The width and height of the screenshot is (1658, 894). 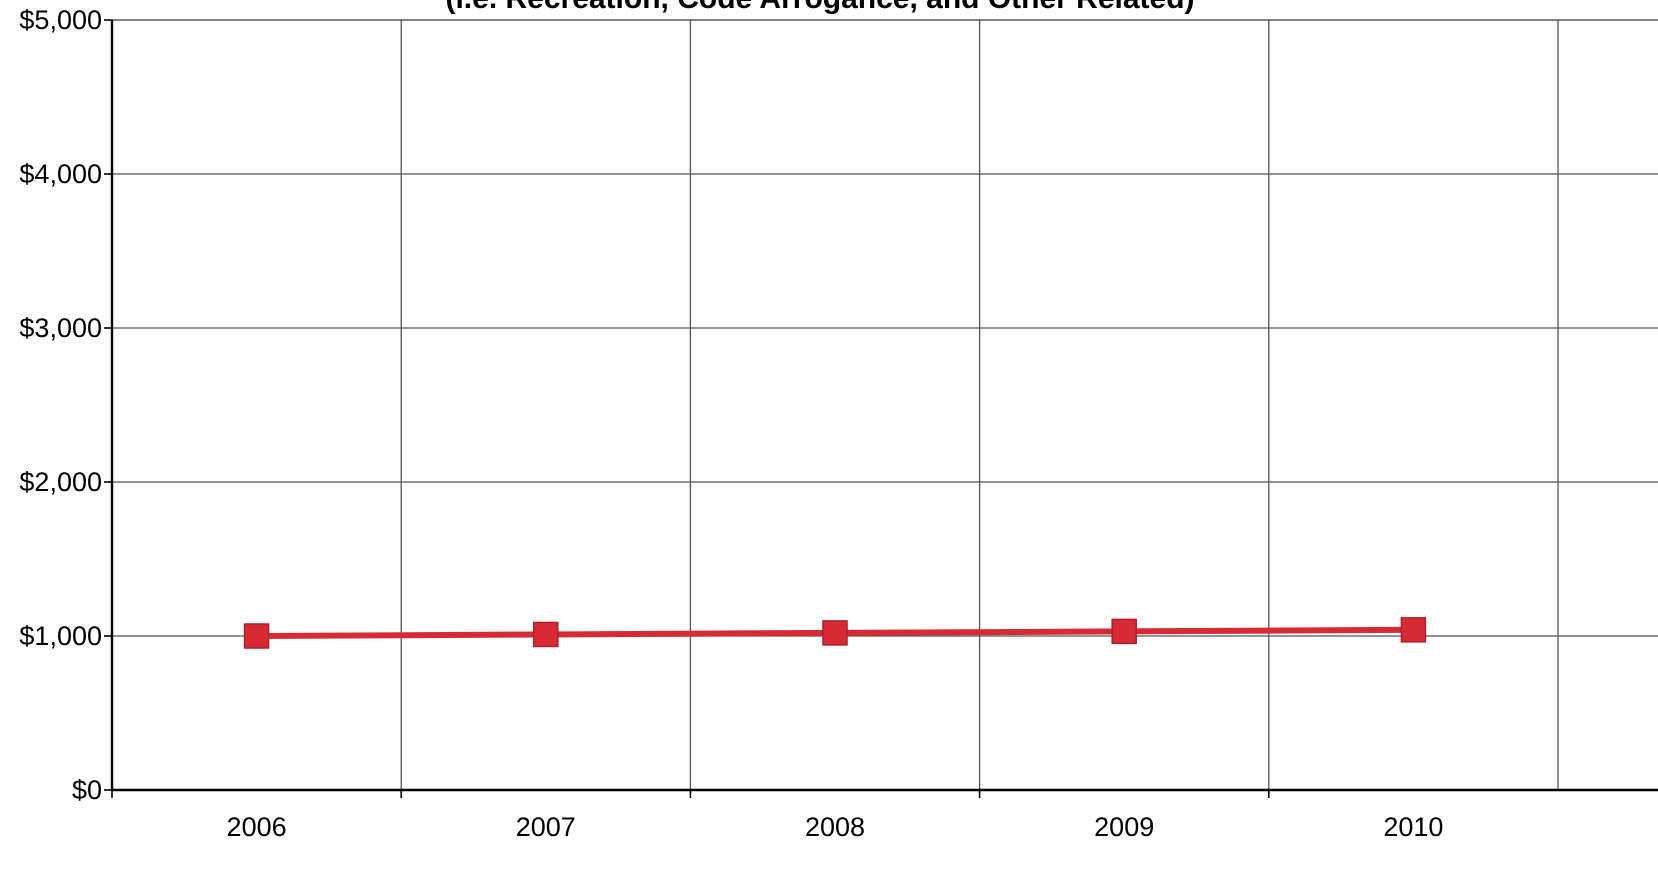 I want to click on x-tick-label: 2008, so click(x=835, y=827).